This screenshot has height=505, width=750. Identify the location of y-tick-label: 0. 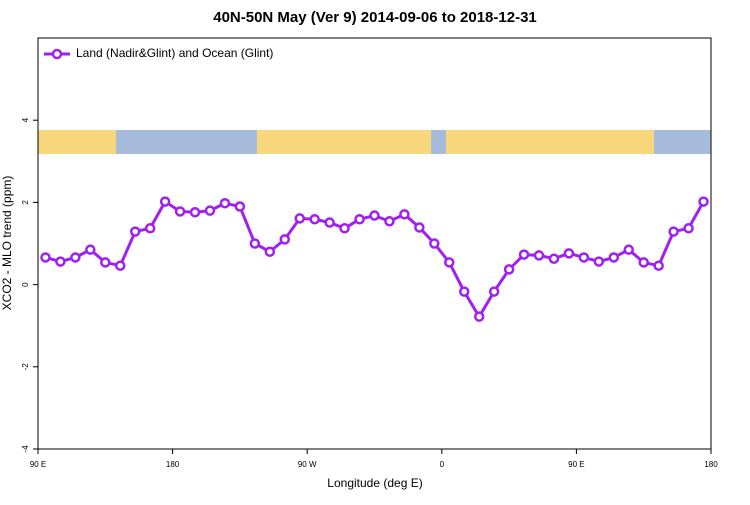
(25, 284).